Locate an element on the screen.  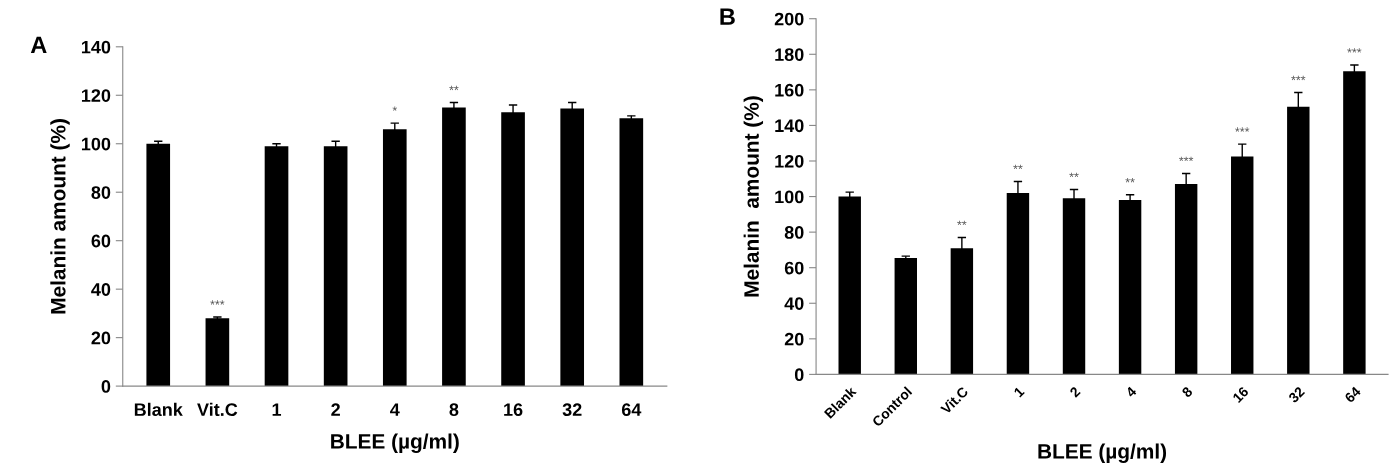
x-tick-label: Blank is located at coordinates (158, 409).